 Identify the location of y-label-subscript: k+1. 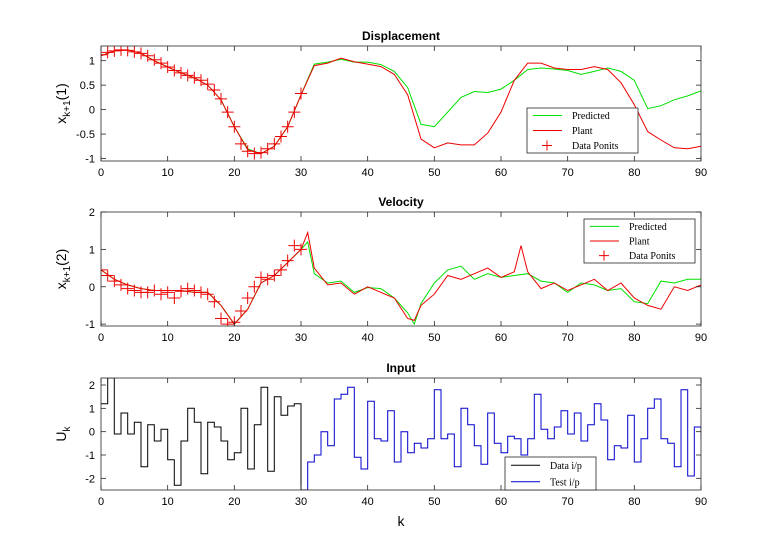
(67, 108).